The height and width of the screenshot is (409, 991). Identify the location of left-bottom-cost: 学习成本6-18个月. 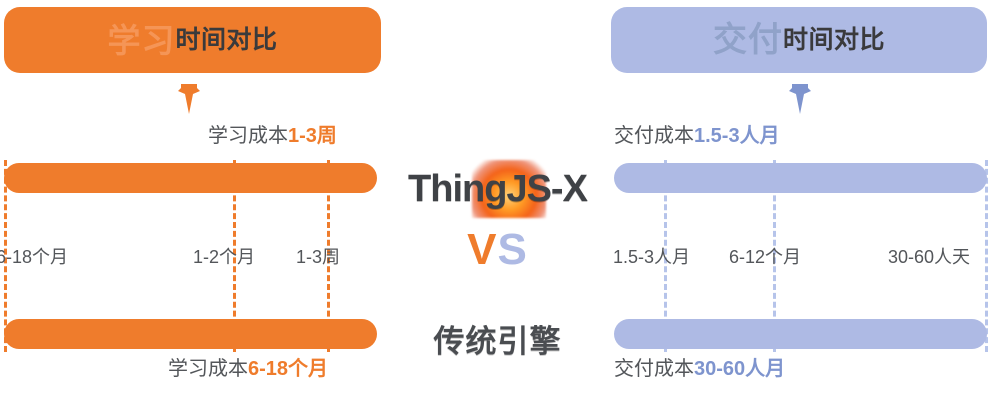
(248, 369).